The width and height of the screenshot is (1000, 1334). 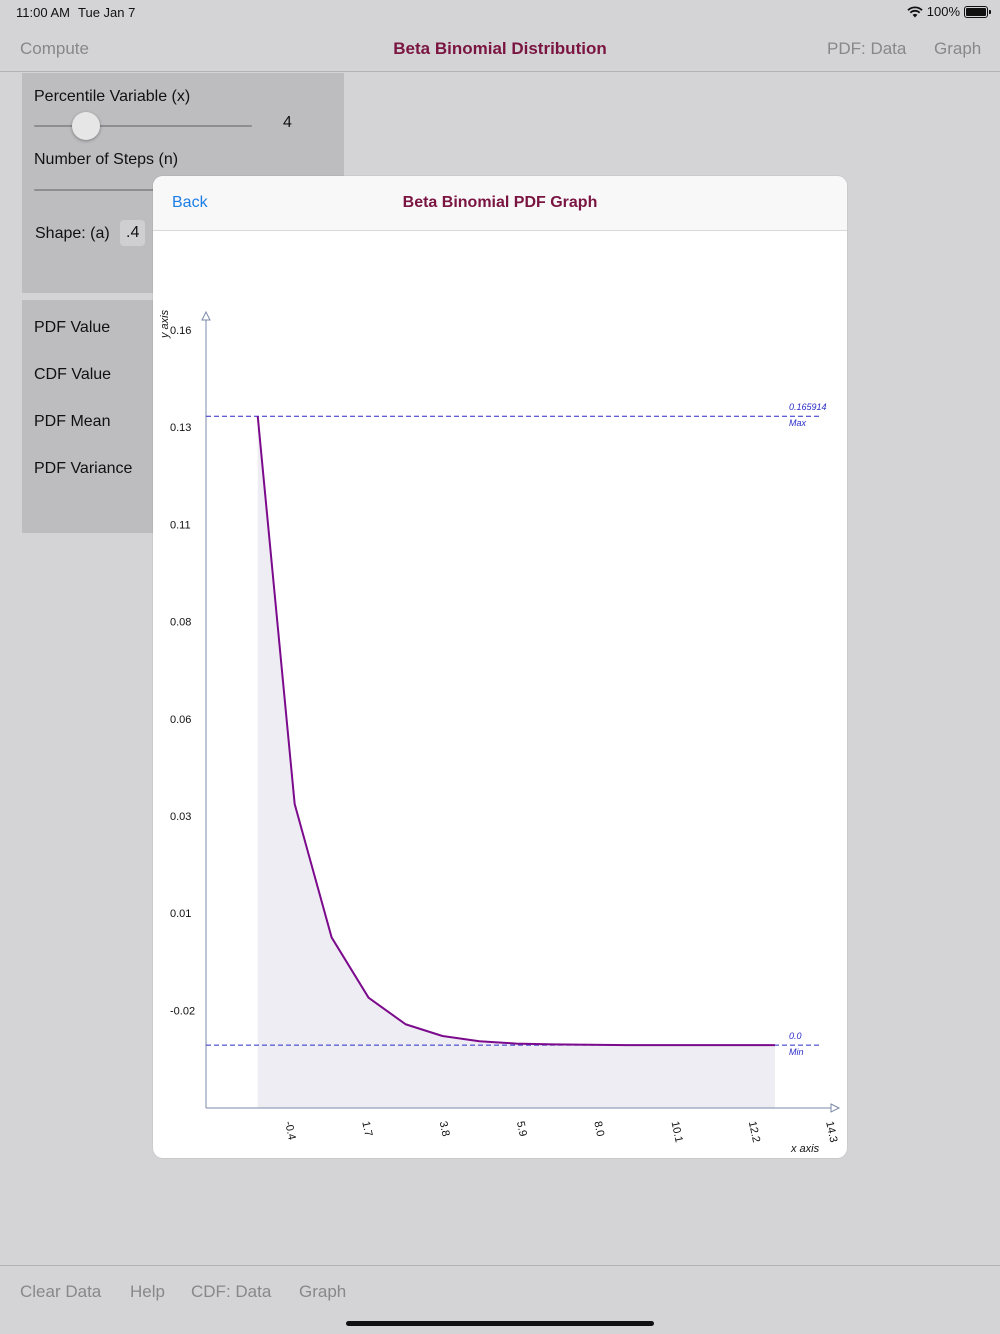 What do you see at coordinates (180, 720) in the screenshot?
I see `y-tick-label: 0.06` at bounding box center [180, 720].